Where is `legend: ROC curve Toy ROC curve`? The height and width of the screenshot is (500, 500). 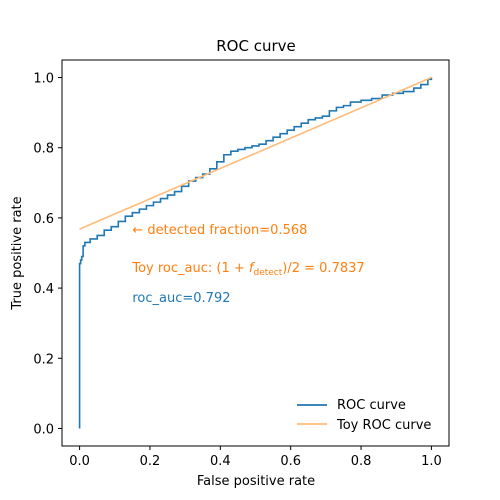 legend: ROC curve Toy ROC curve is located at coordinates (364, 415).